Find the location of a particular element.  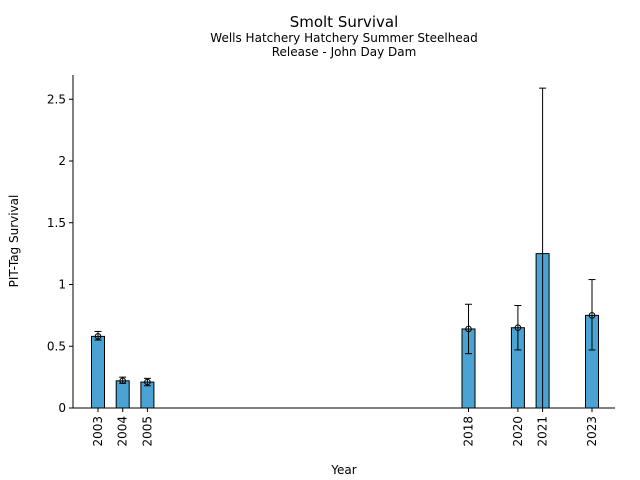

point-marker-2003 is located at coordinates (98, 336).